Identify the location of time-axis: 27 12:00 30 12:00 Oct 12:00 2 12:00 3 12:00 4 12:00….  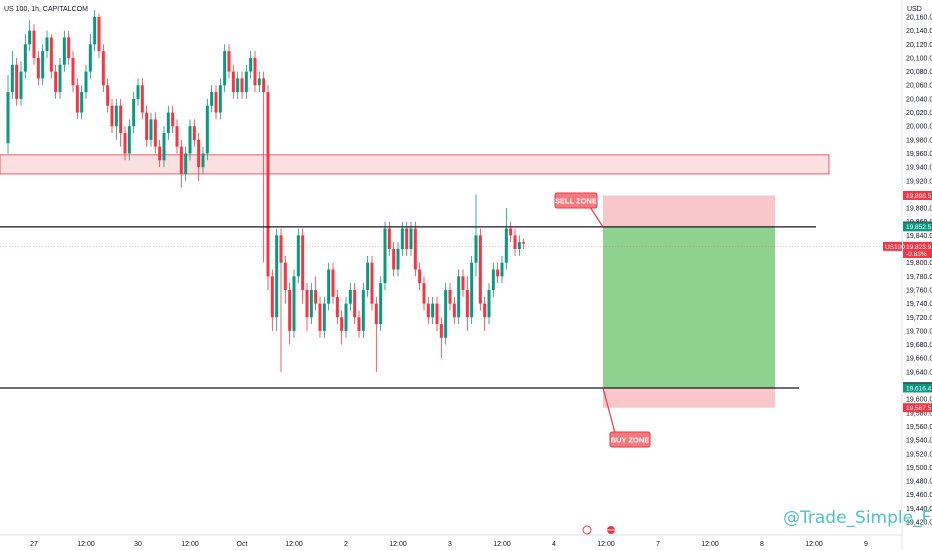
(449, 536).